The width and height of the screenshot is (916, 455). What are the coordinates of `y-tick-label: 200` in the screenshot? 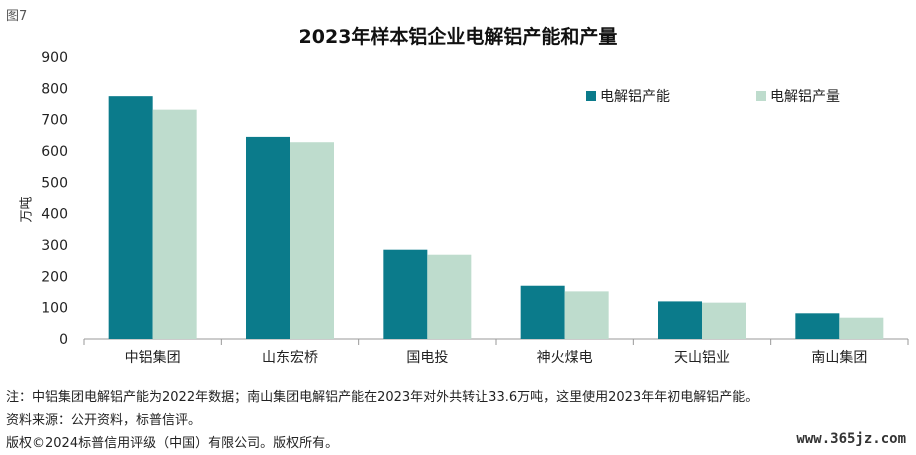 It's located at (54, 277).